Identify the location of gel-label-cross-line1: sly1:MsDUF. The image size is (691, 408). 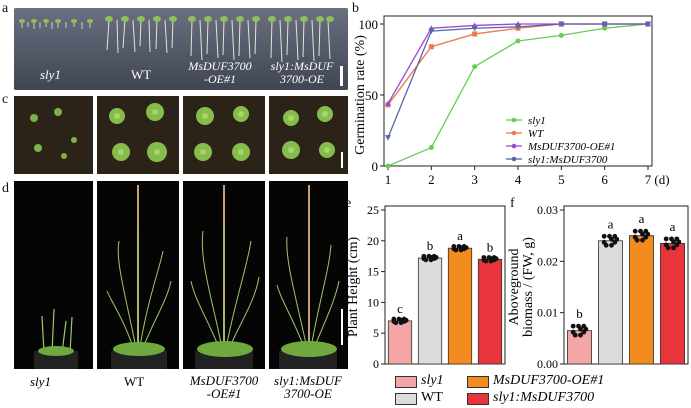
(302, 66).